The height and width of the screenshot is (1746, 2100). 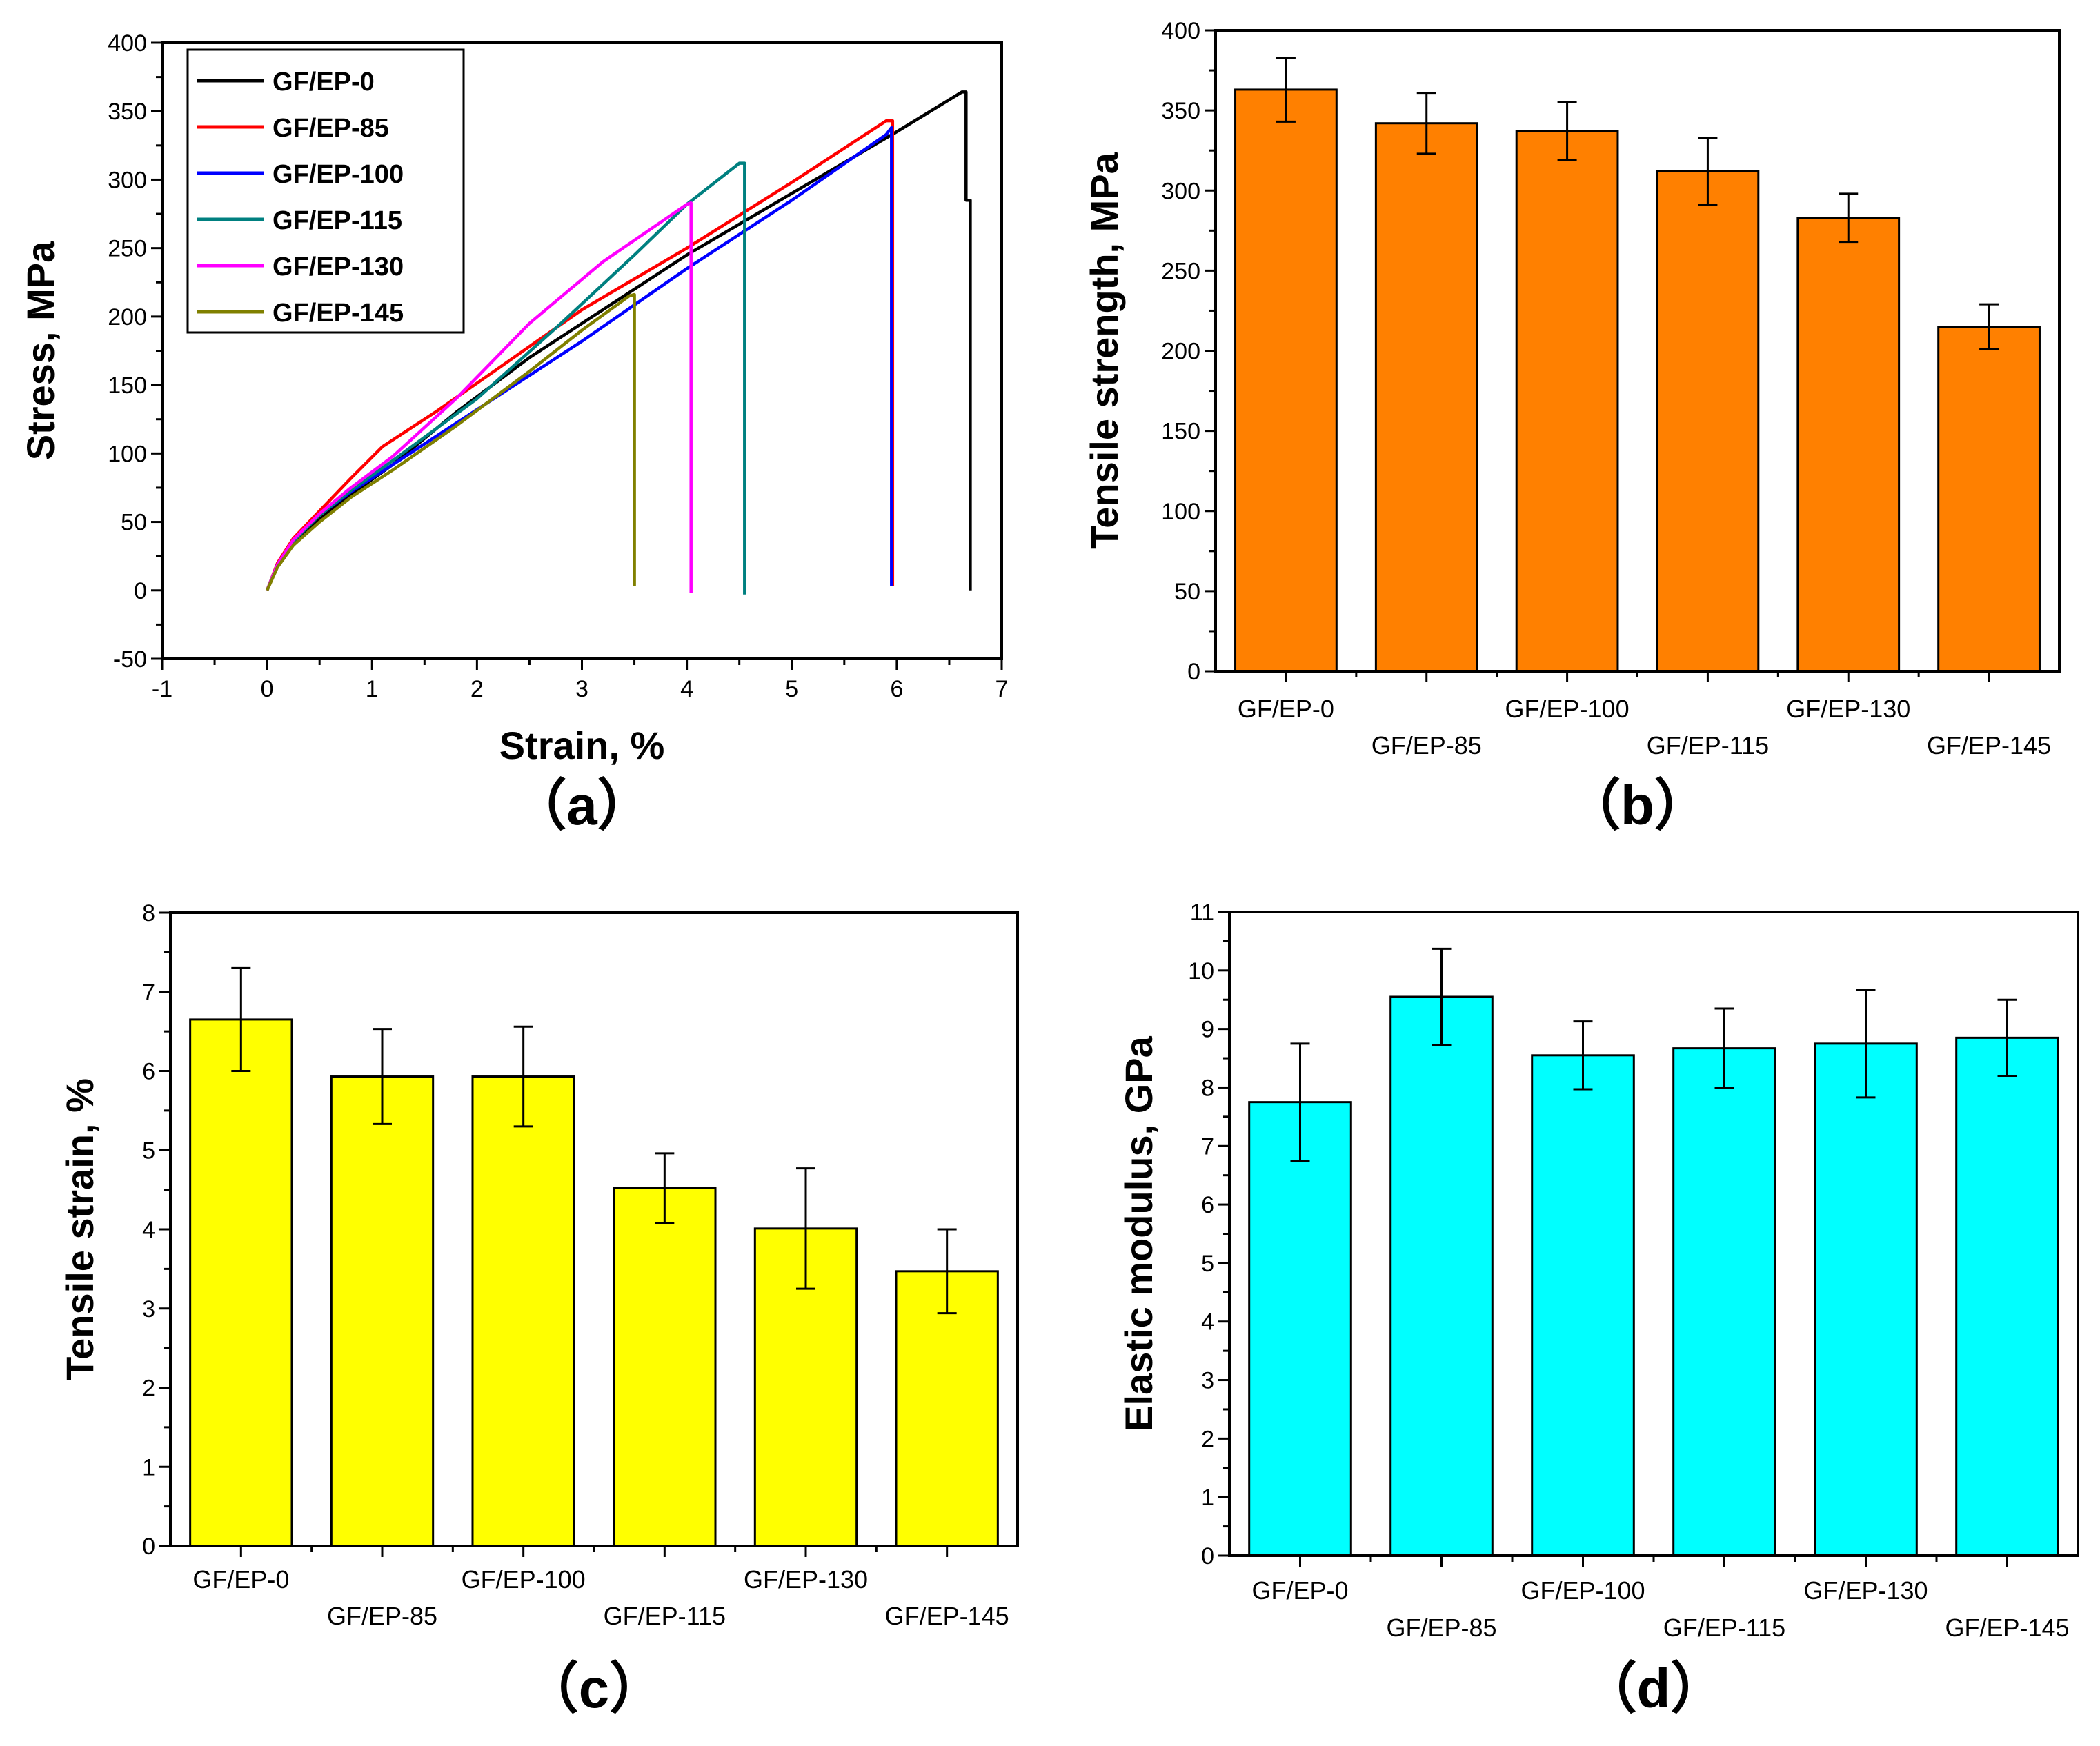 I want to click on series-line-GF/EP-130, so click(x=479, y=397).